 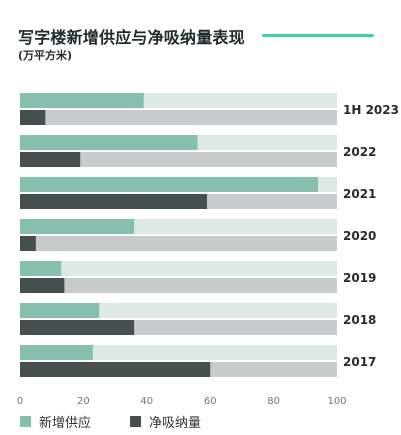 I want to click on x-tick-label: 20, so click(x=83, y=401).